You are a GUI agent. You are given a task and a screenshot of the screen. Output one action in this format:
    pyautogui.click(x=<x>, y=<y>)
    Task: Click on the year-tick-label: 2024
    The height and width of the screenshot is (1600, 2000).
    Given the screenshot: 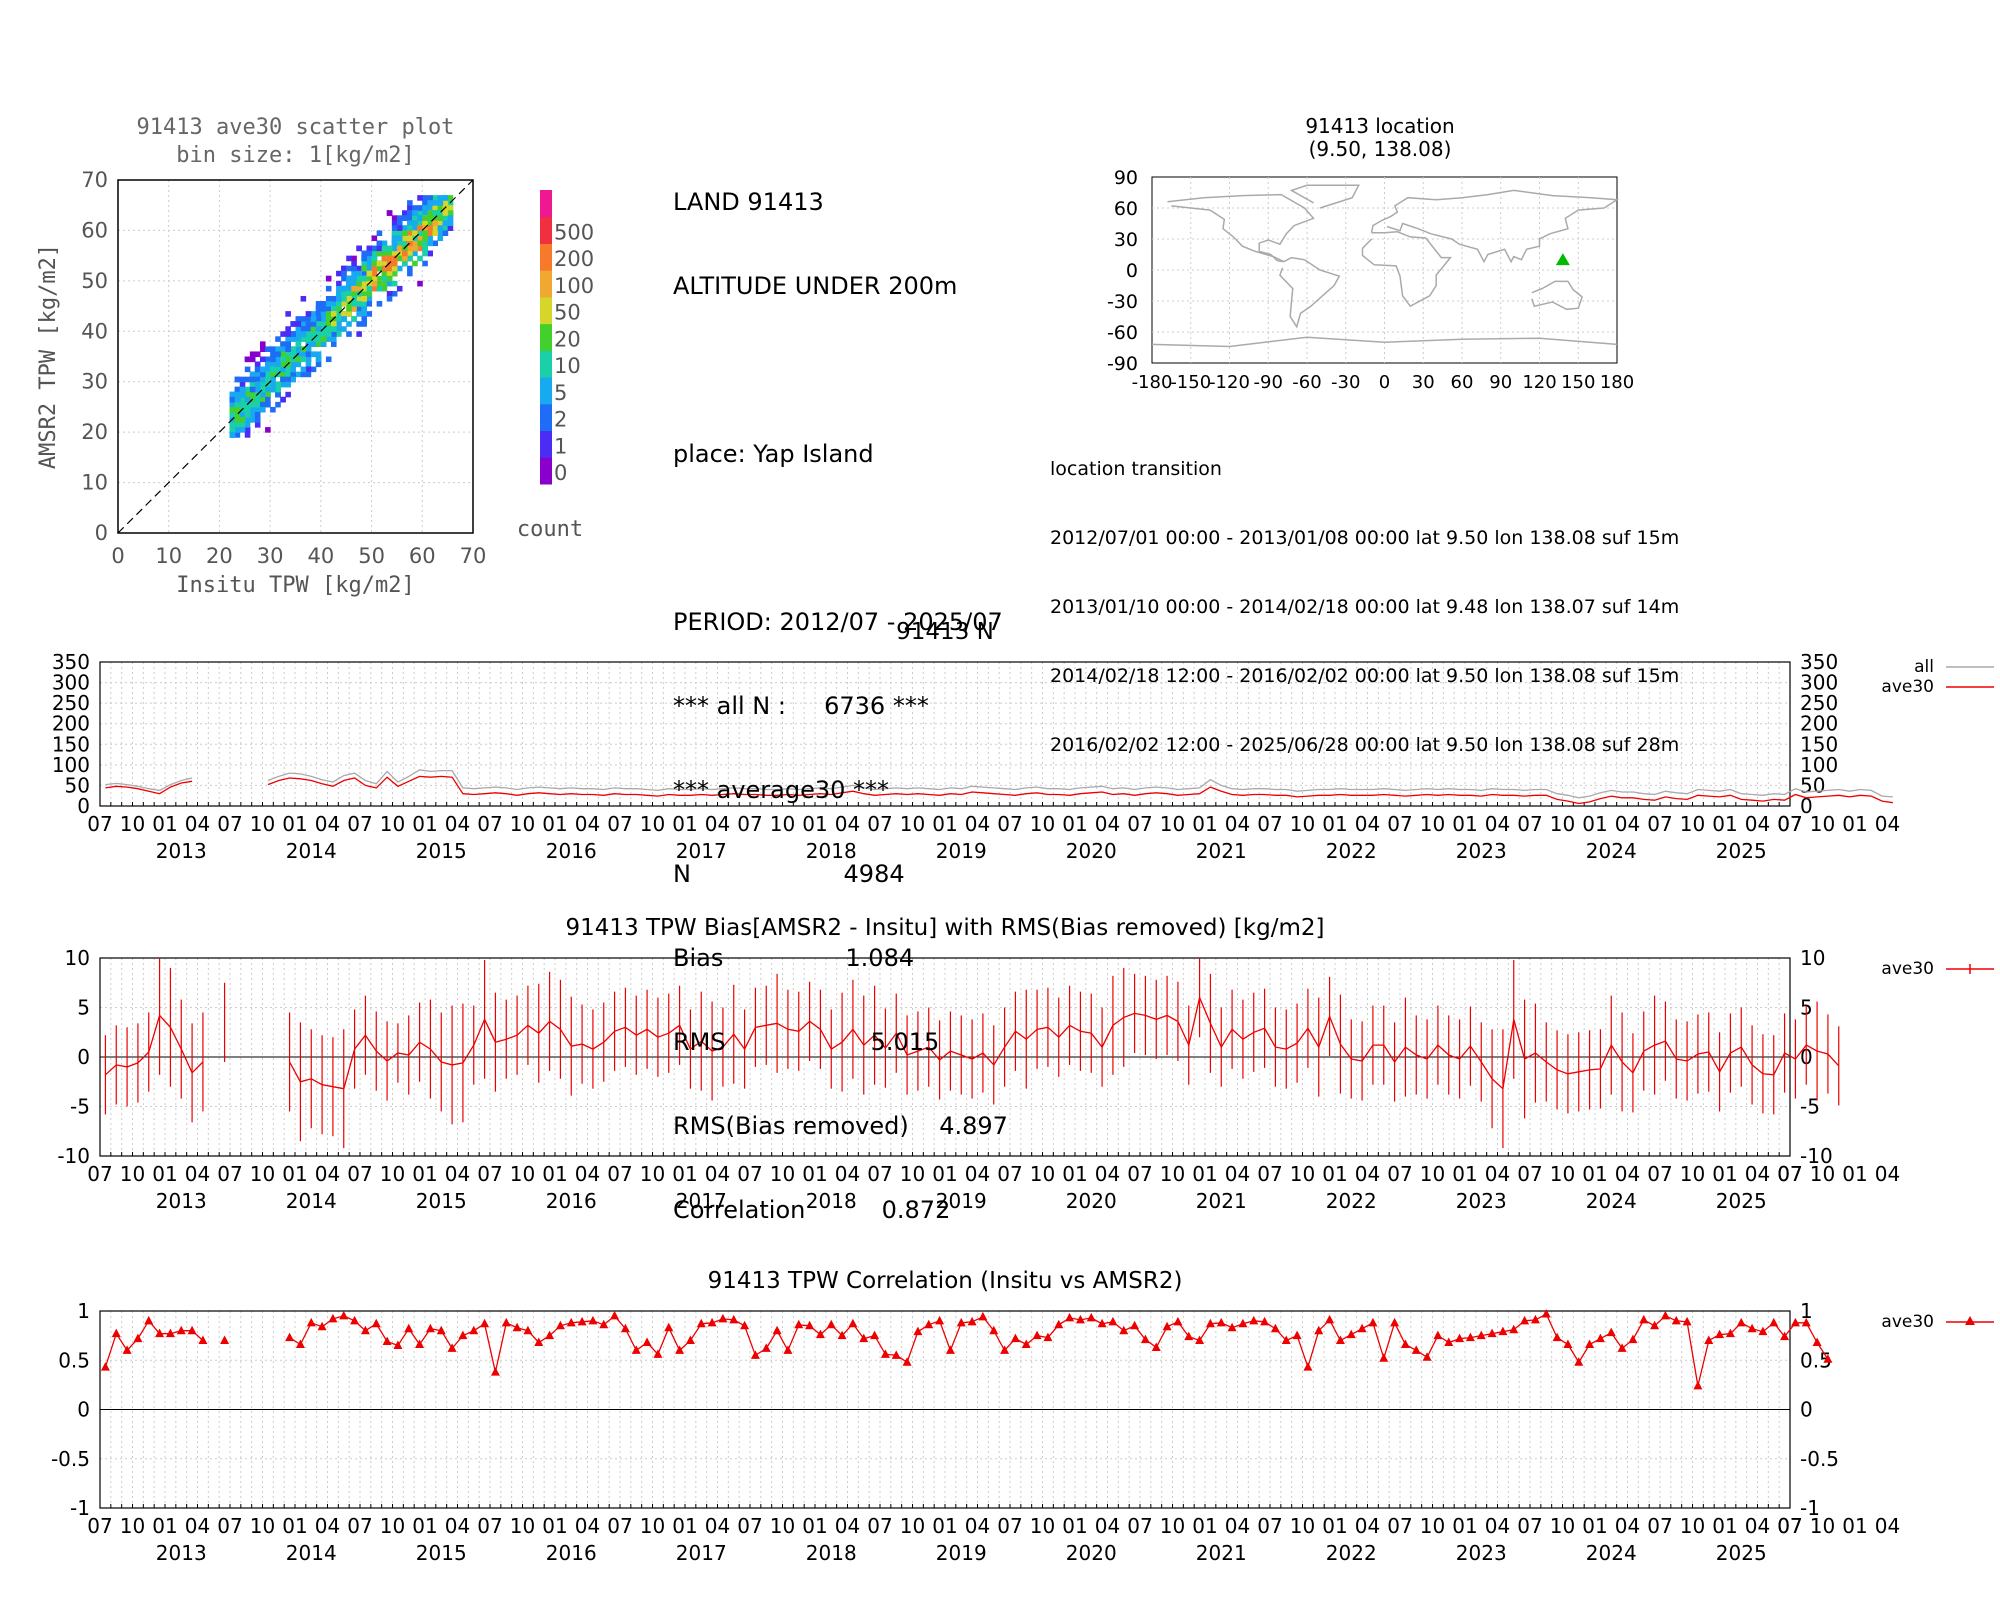 What is the action you would take?
    pyautogui.click(x=1611, y=1201)
    